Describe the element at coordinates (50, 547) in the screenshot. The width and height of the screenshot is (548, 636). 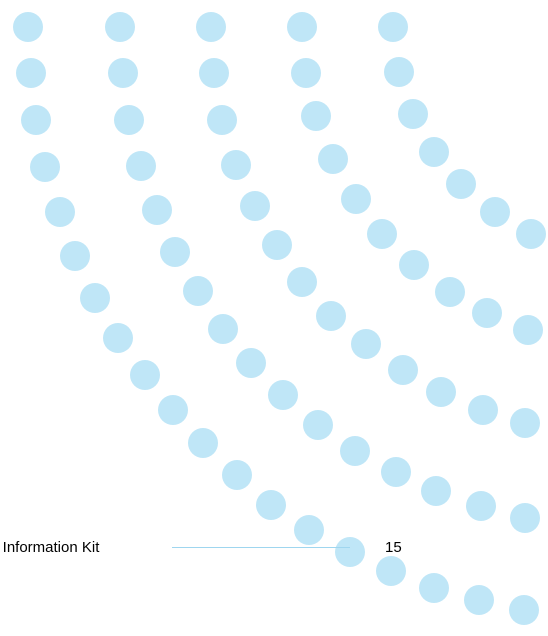
I see `footer-title: rs Information Kit` at that location.